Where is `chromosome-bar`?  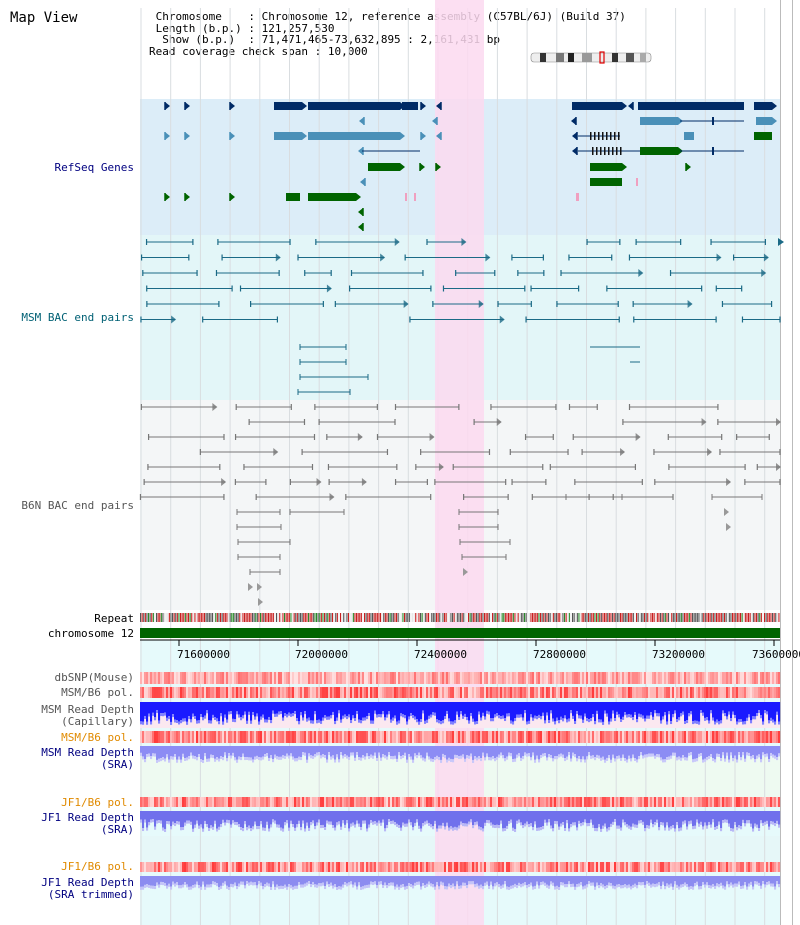 chromosome-bar is located at coordinates (460, 633).